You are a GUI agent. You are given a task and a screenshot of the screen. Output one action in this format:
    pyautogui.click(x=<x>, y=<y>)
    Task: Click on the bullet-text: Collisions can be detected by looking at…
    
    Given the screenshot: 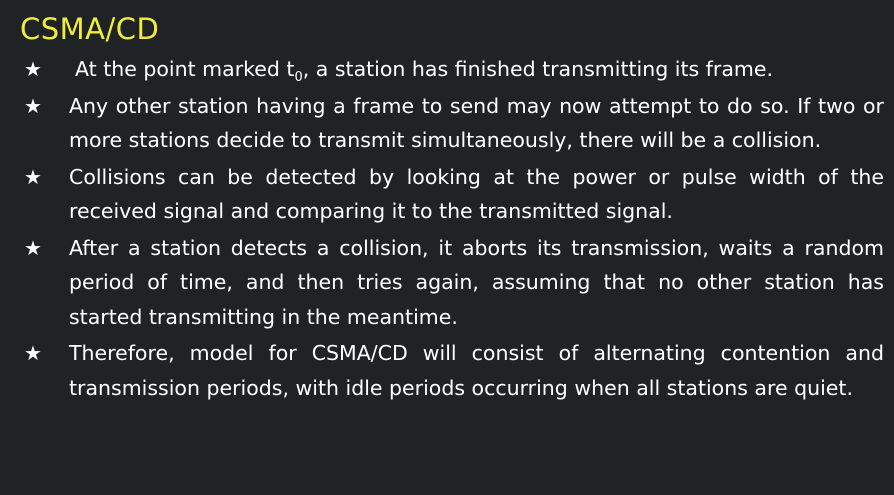 What is the action you would take?
    pyautogui.click(x=476, y=194)
    